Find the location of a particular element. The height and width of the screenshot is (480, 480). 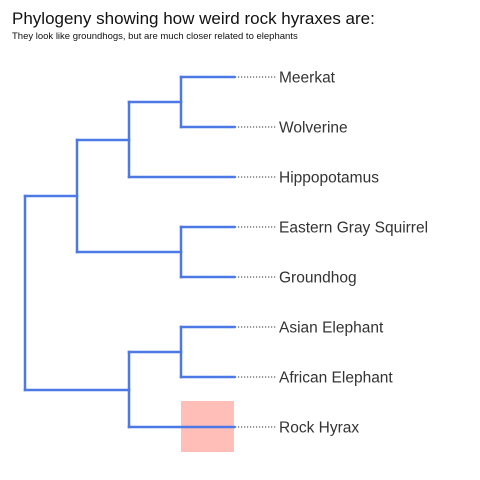

leaf-label: Meerkat is located at coordinates (307, 78).